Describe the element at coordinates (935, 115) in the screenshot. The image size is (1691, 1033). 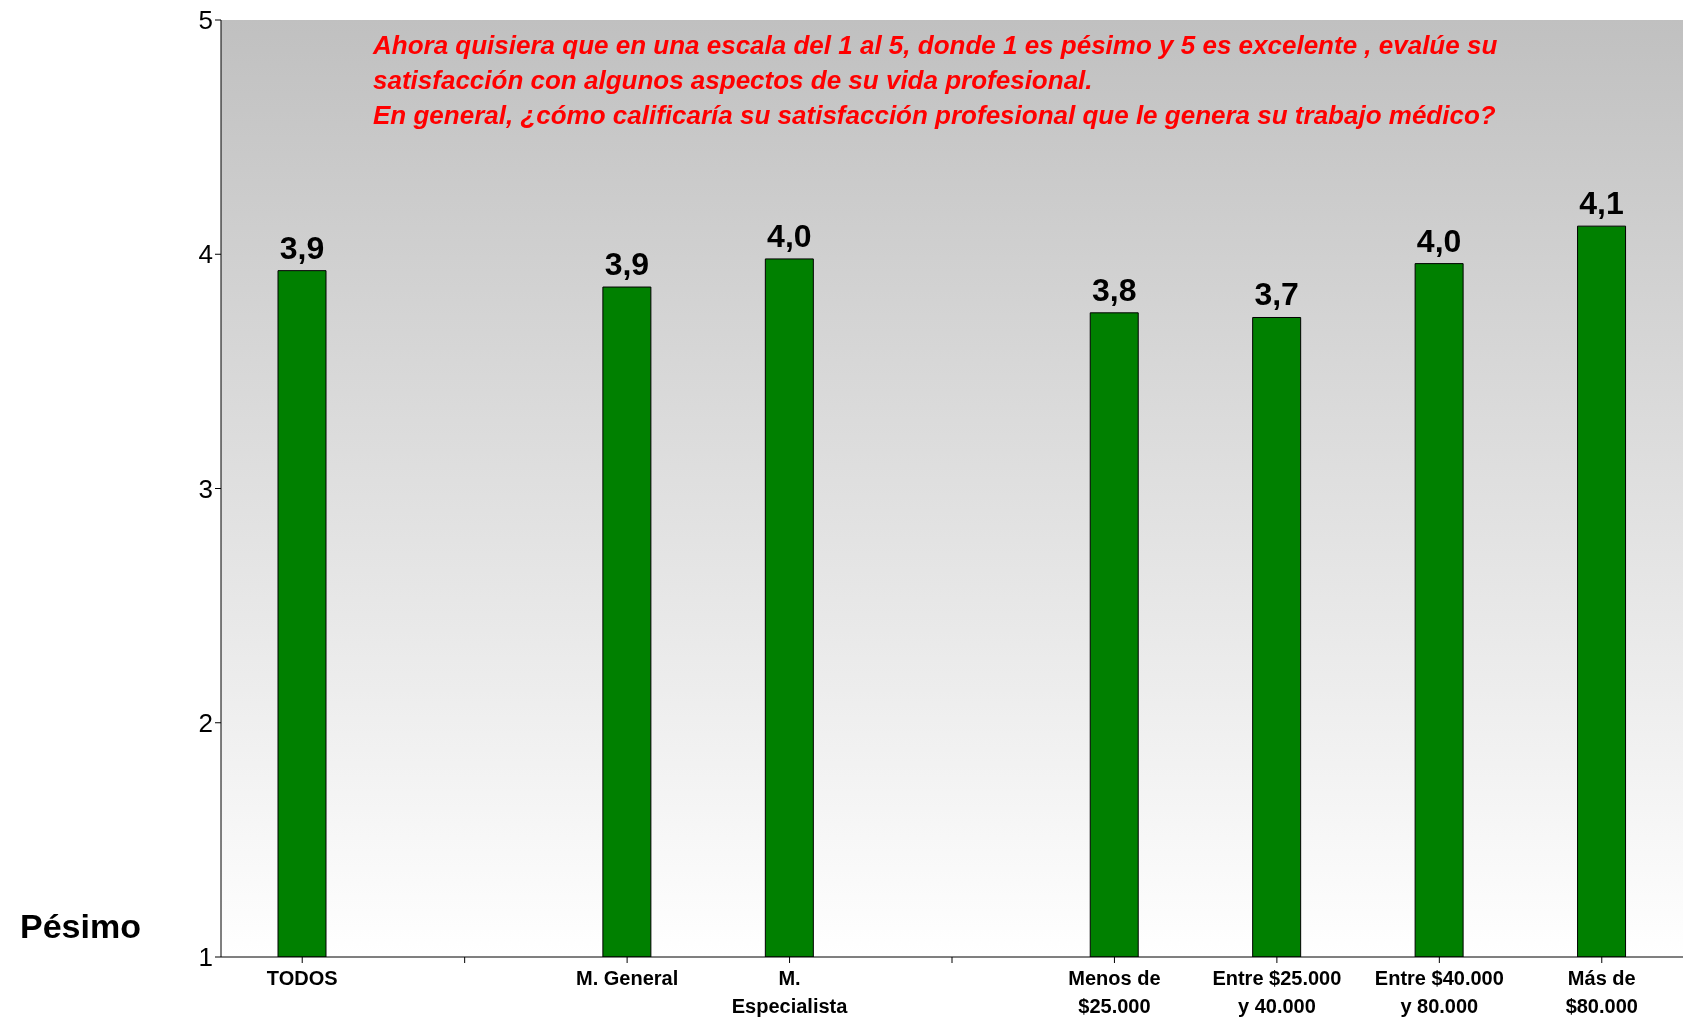
I see `text: En general, ¿cómo calificaría su satisfacción profesional que le genera su trabajo médico?` at that location.